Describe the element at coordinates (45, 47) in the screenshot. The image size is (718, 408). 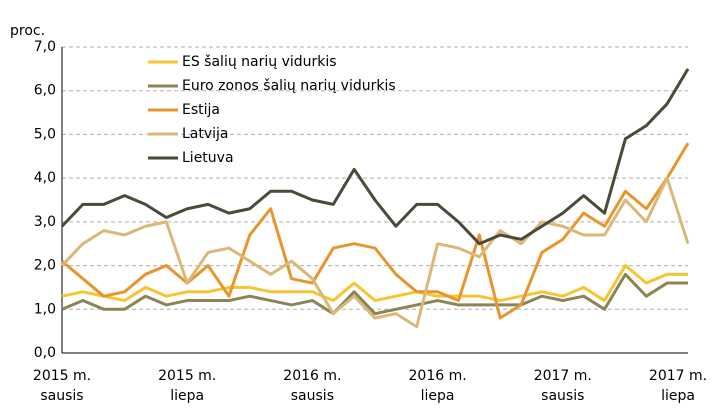
I see `y-tick-label: 7,0` at that location.